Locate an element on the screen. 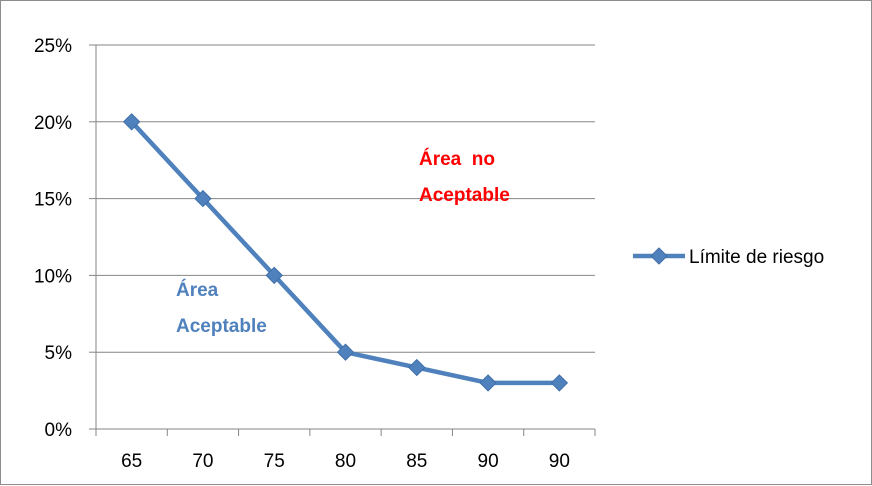 The width and height of the screenshot is (872, 486). legend: Límite de riesgo is located at coordinates (728, 257).